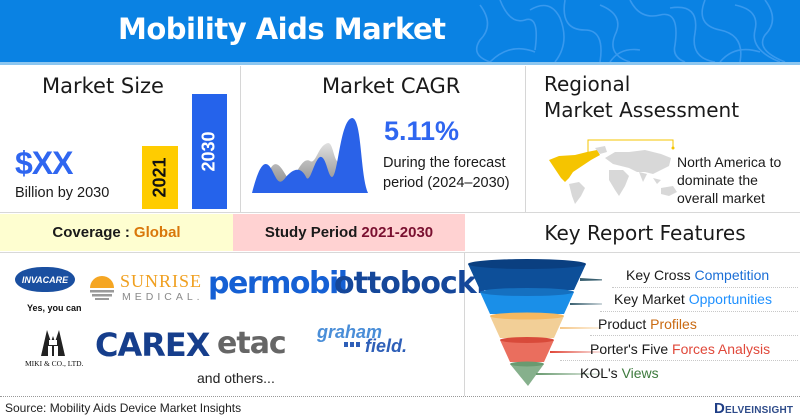 The height and width of the screenshot is (420, 800). Describe the element at coordinates (400, 396) in the screenshot. I see `footer-divider` at that location.